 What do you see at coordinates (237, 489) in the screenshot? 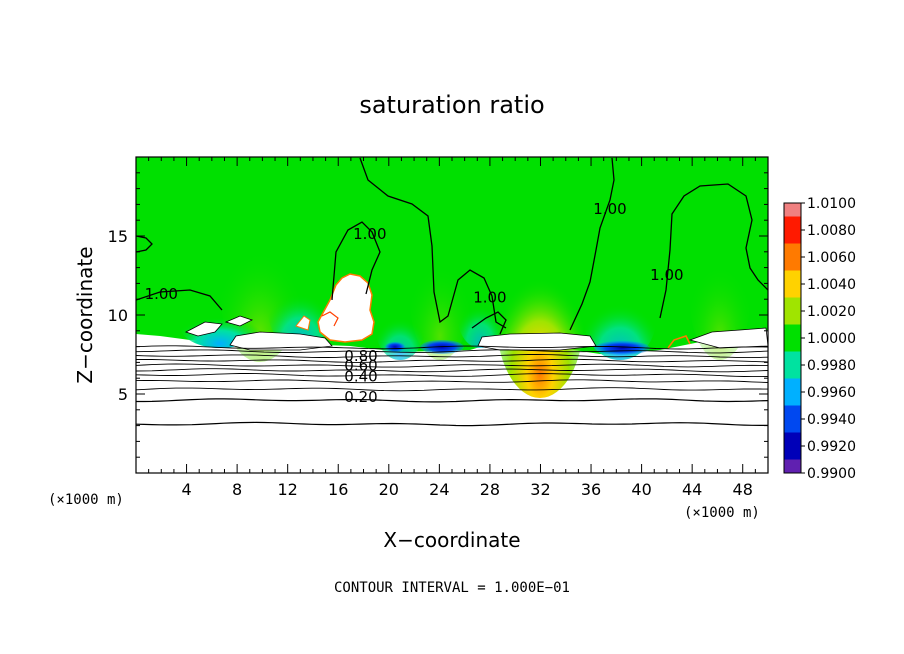
I see `x-tick-label: 8` at bounding box center [237, 489].